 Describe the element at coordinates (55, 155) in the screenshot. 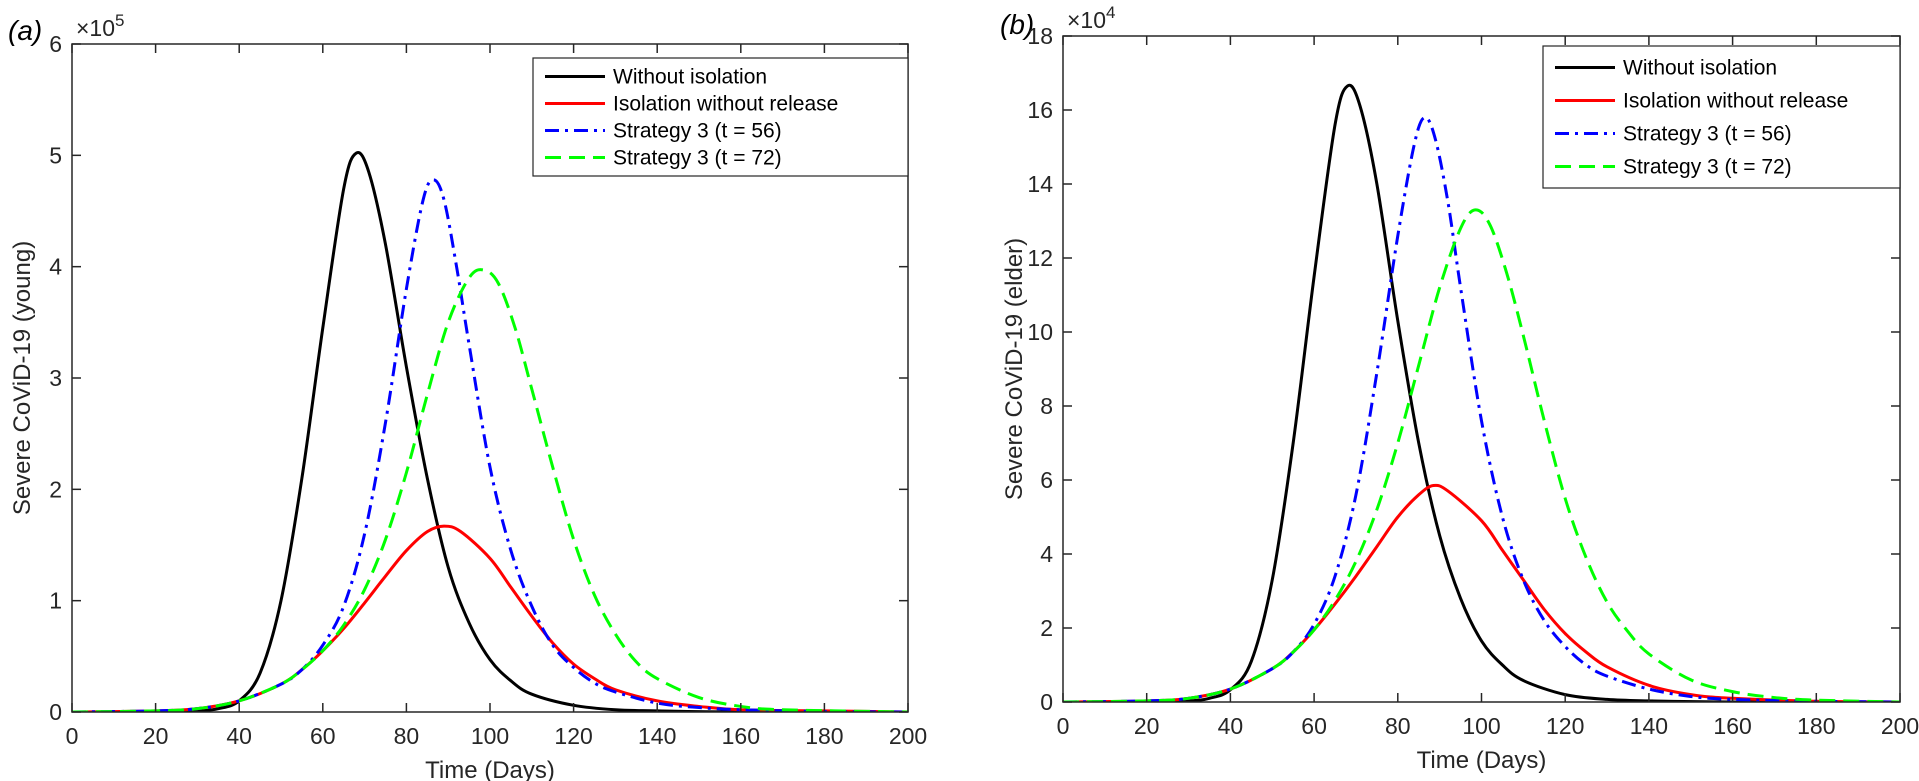

I see `y-tick-label: 5` at that location.